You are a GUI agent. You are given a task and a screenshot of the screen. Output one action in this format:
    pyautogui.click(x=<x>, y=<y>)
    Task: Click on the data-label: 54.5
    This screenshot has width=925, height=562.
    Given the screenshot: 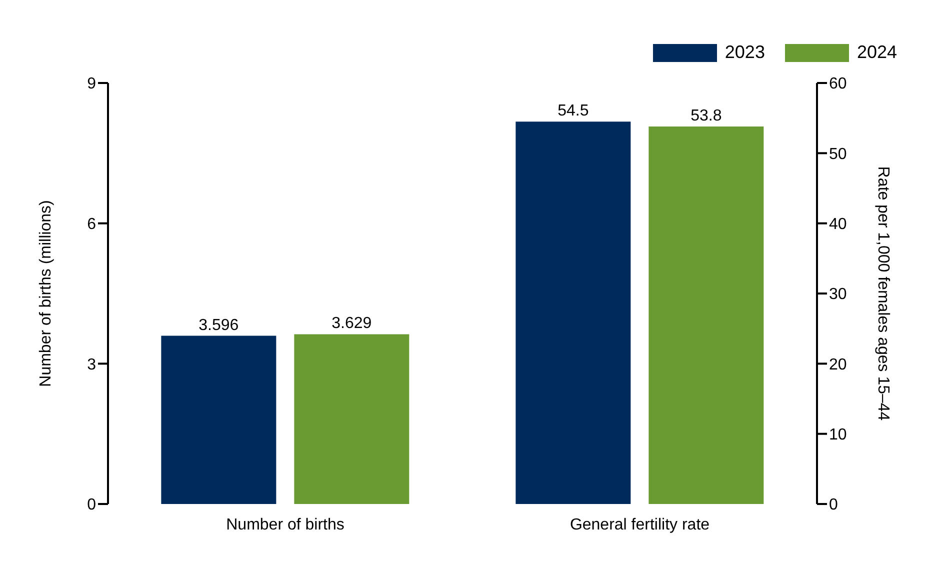 What is the action you would take?
    pyautogui.click(x=573, y=111)
    